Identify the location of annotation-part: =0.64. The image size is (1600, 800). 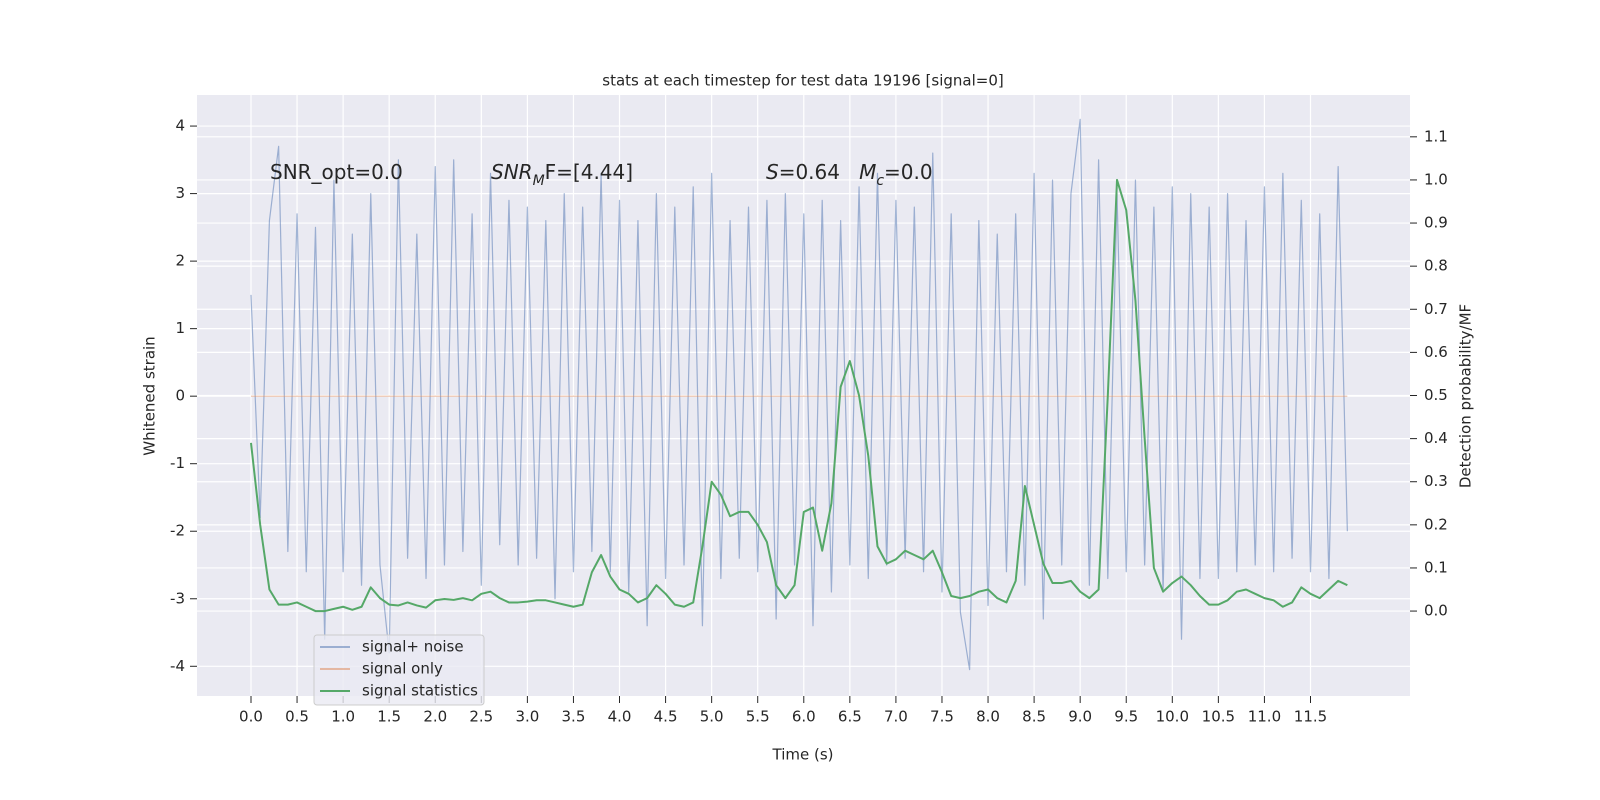
(819, 172).